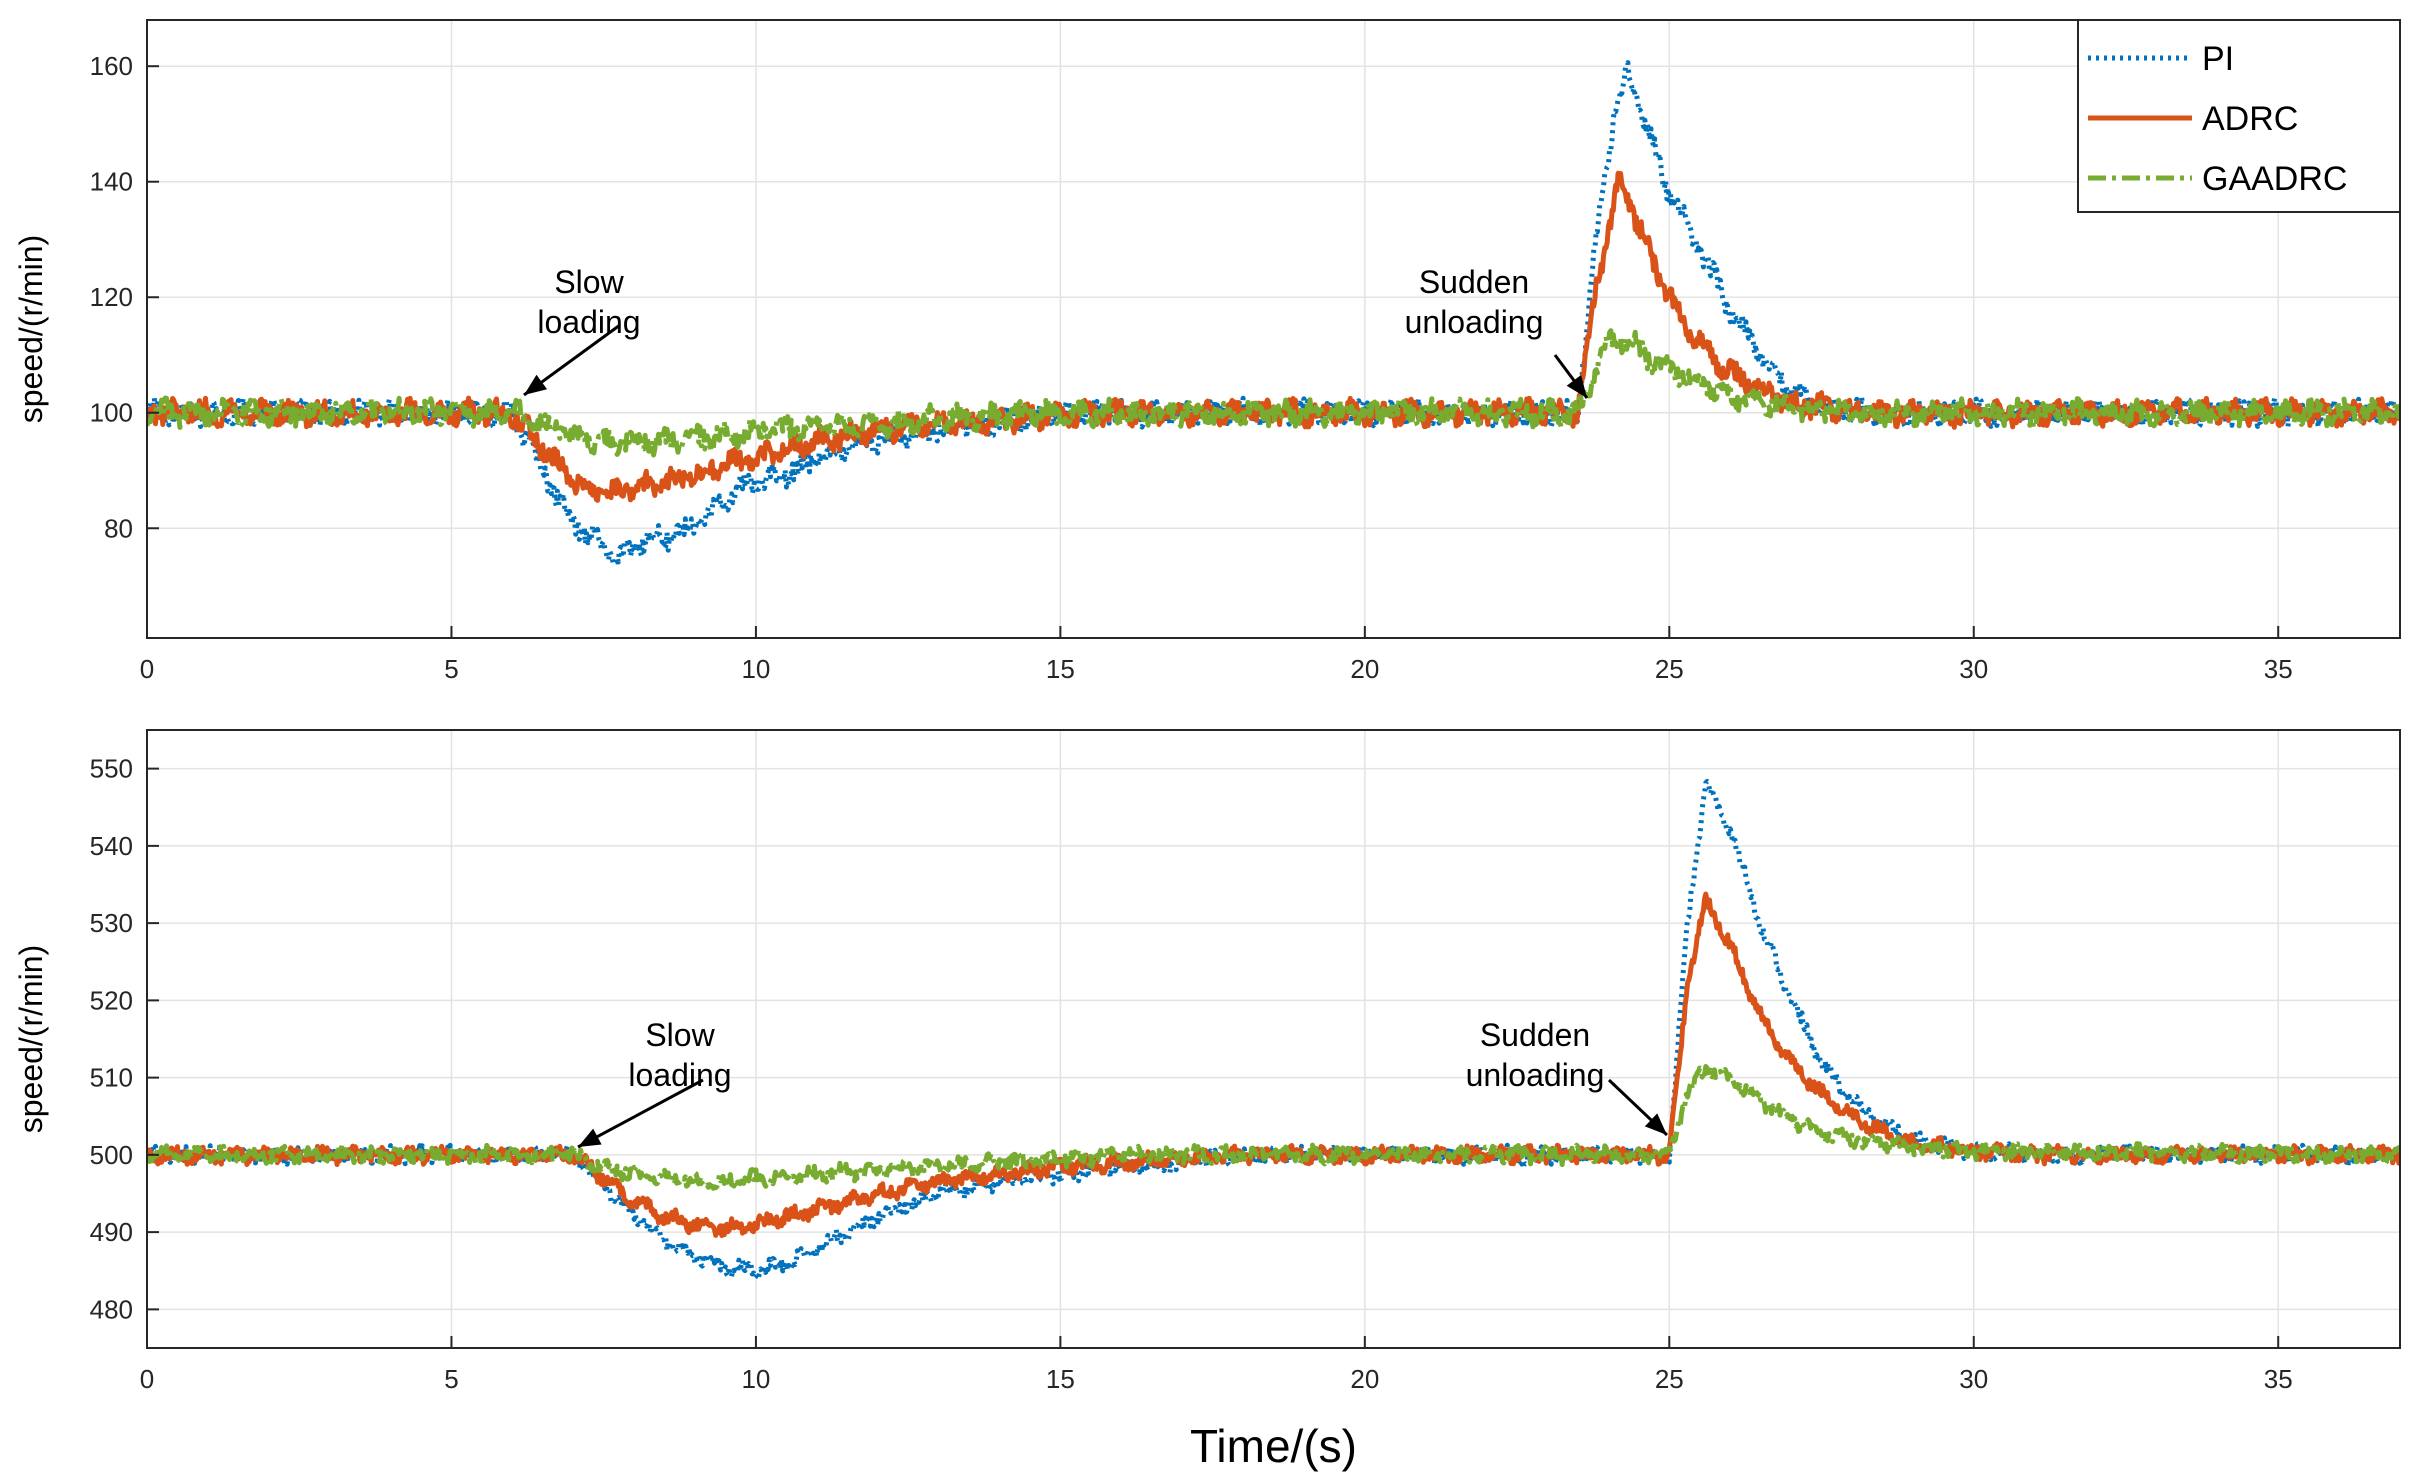  Describe the element at coordinates (111, 1000) in the screenshot. I see `y-tick-label: 520` at that location.